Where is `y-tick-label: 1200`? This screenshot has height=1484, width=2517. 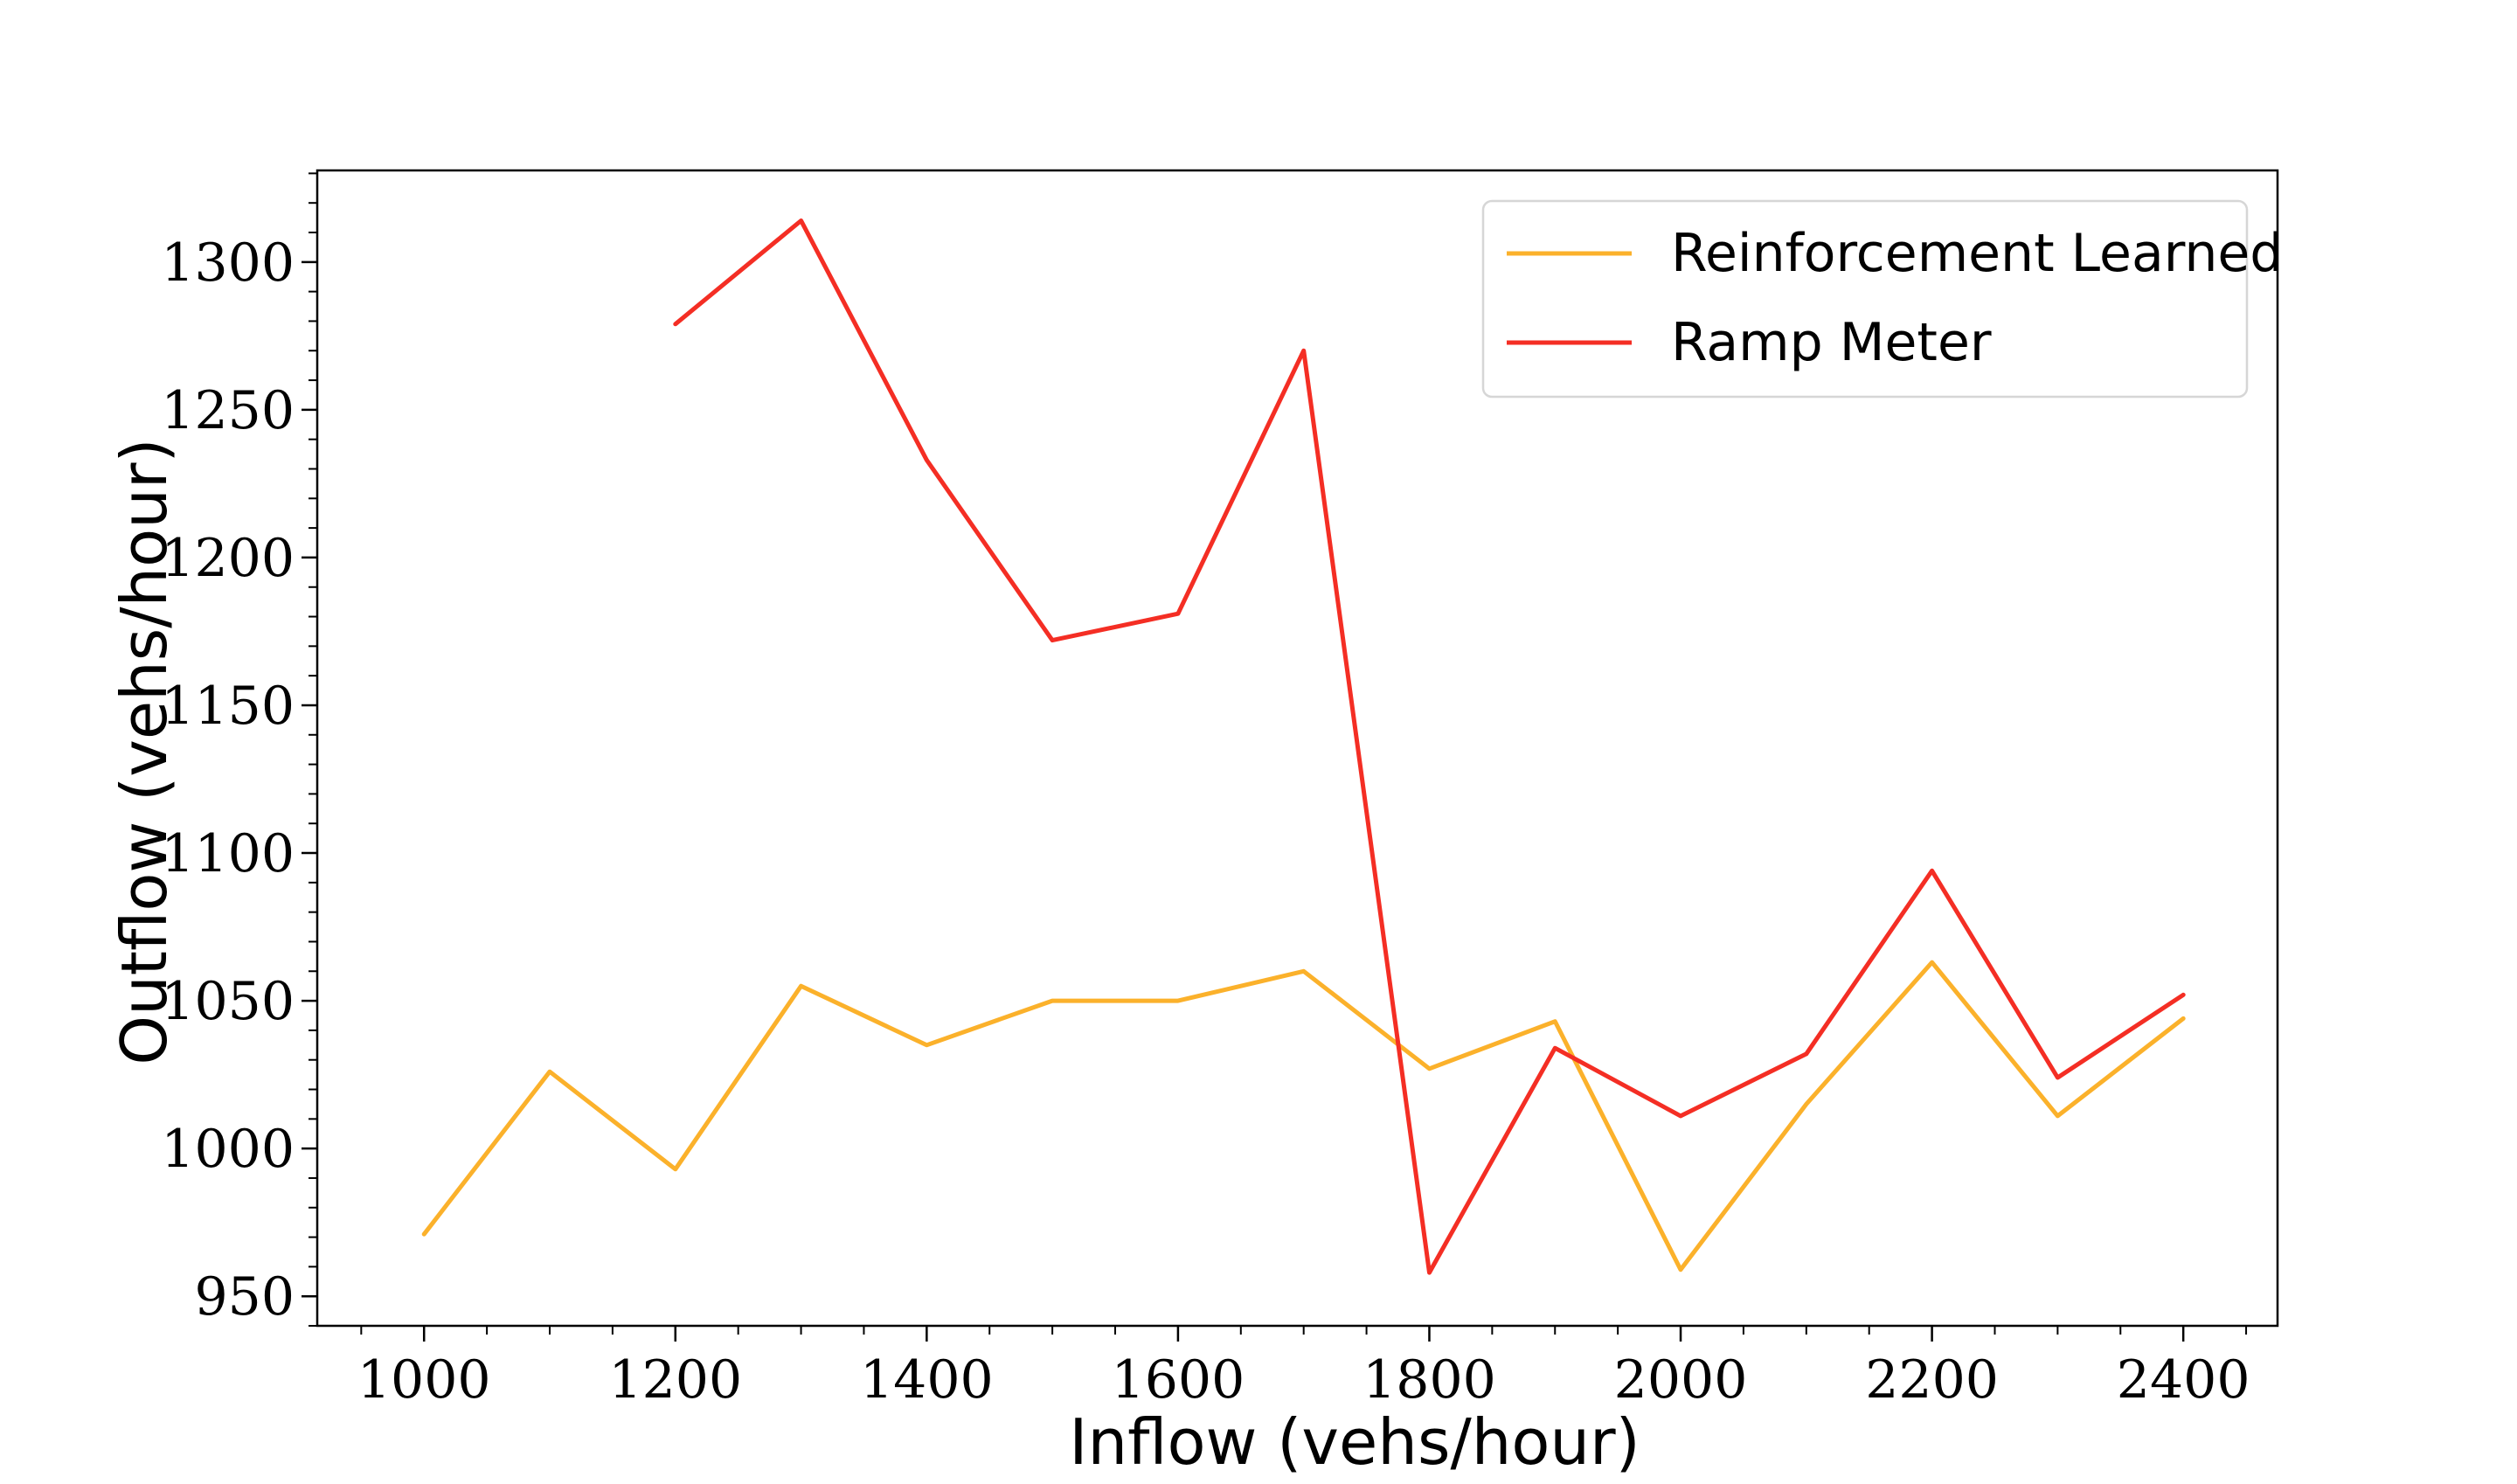
y-tick-label: 1200 is located at coordinates (228, 558).